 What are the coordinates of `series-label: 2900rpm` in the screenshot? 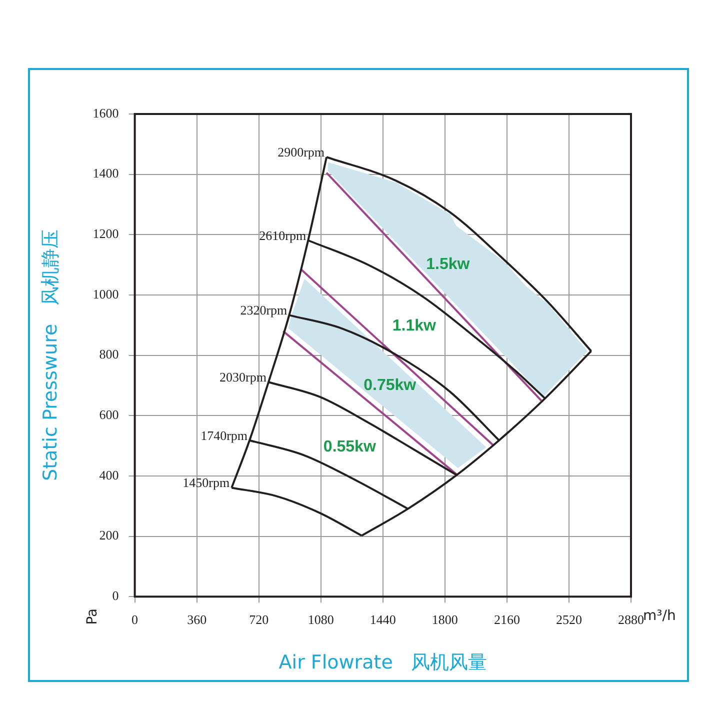 It's located at (301, 152).